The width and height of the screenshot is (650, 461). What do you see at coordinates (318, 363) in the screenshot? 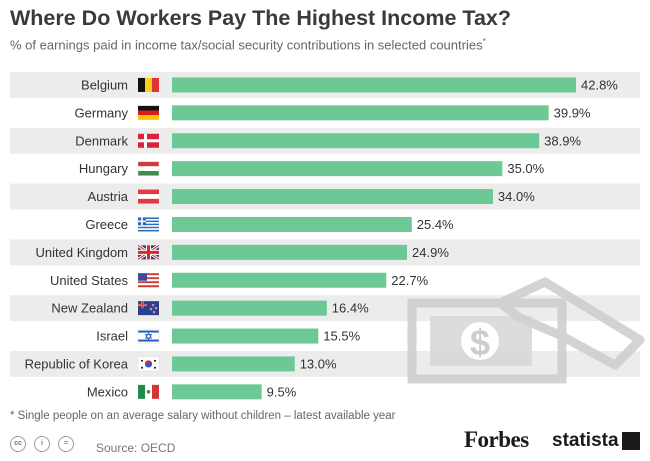
I see `value-label: 13.0%` at bounding box center [318, 363].